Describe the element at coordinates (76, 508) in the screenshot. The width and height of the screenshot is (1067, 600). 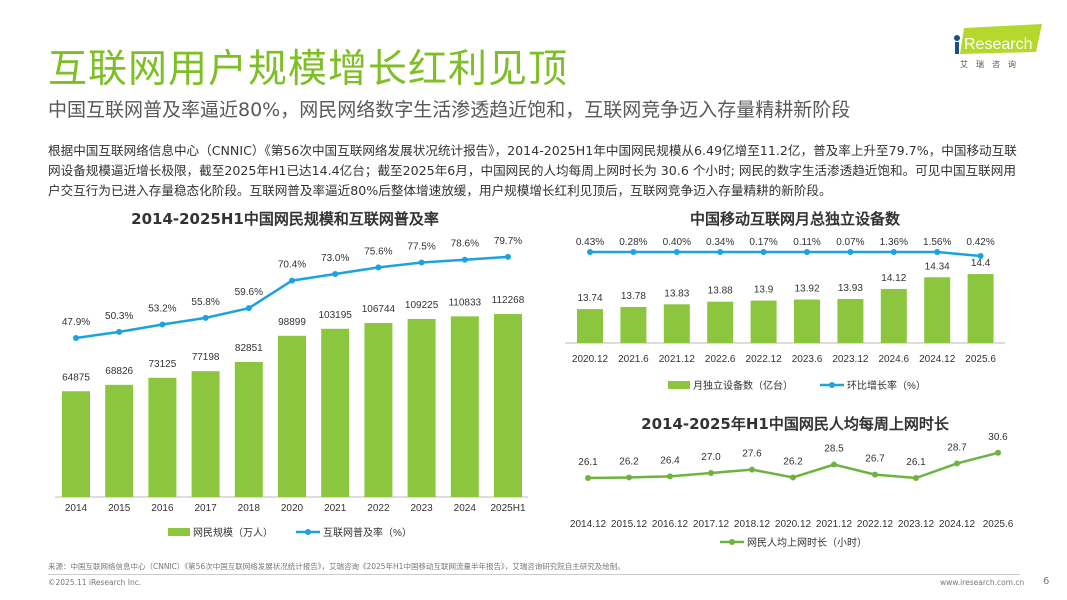
I see `chart1-x-tick: 2014` at that location.